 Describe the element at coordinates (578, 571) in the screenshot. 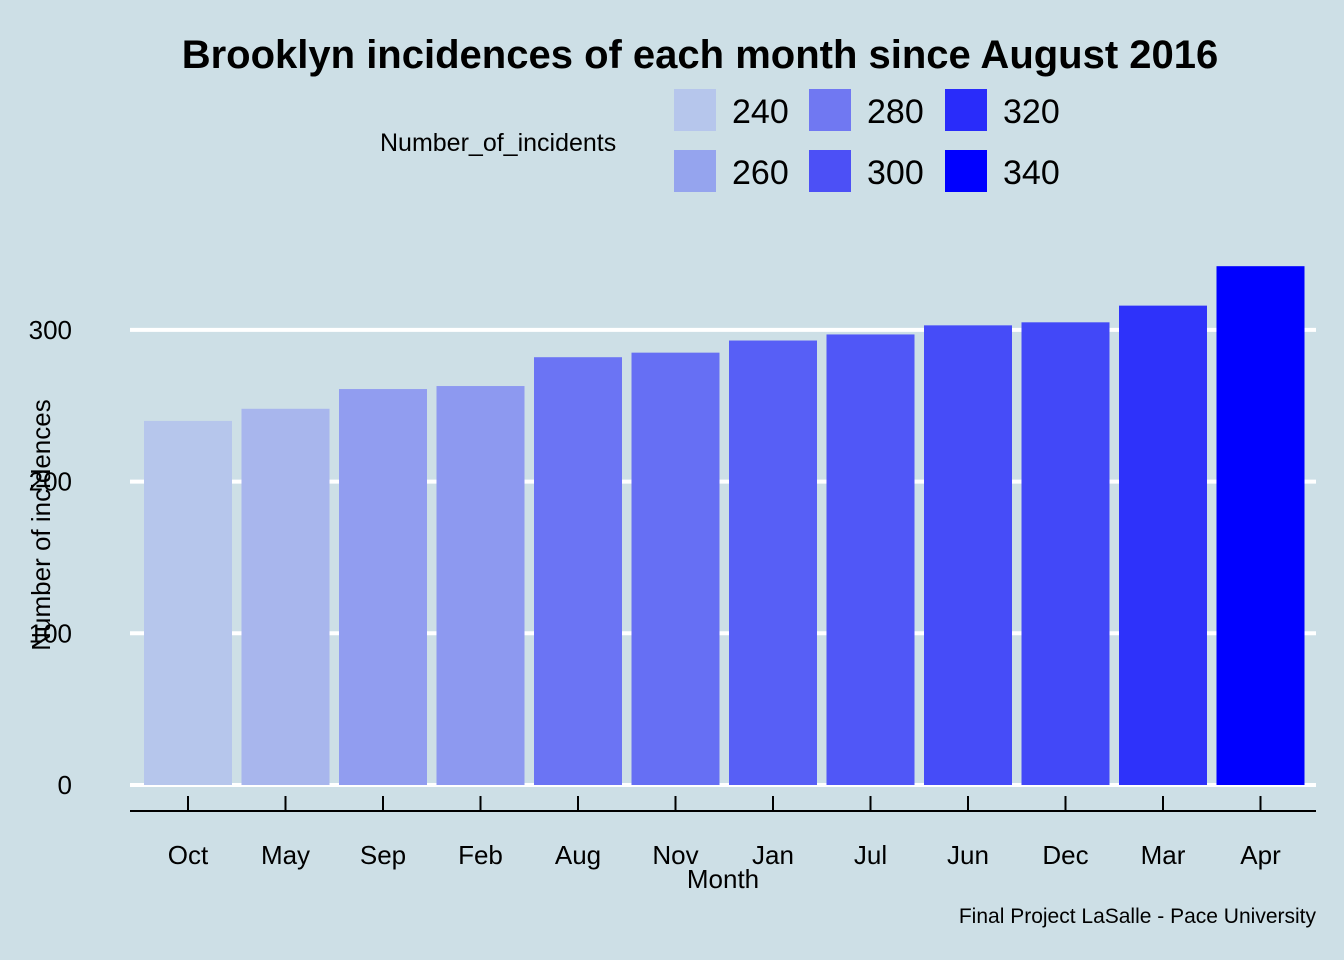

I see `bar-aug` at that location.